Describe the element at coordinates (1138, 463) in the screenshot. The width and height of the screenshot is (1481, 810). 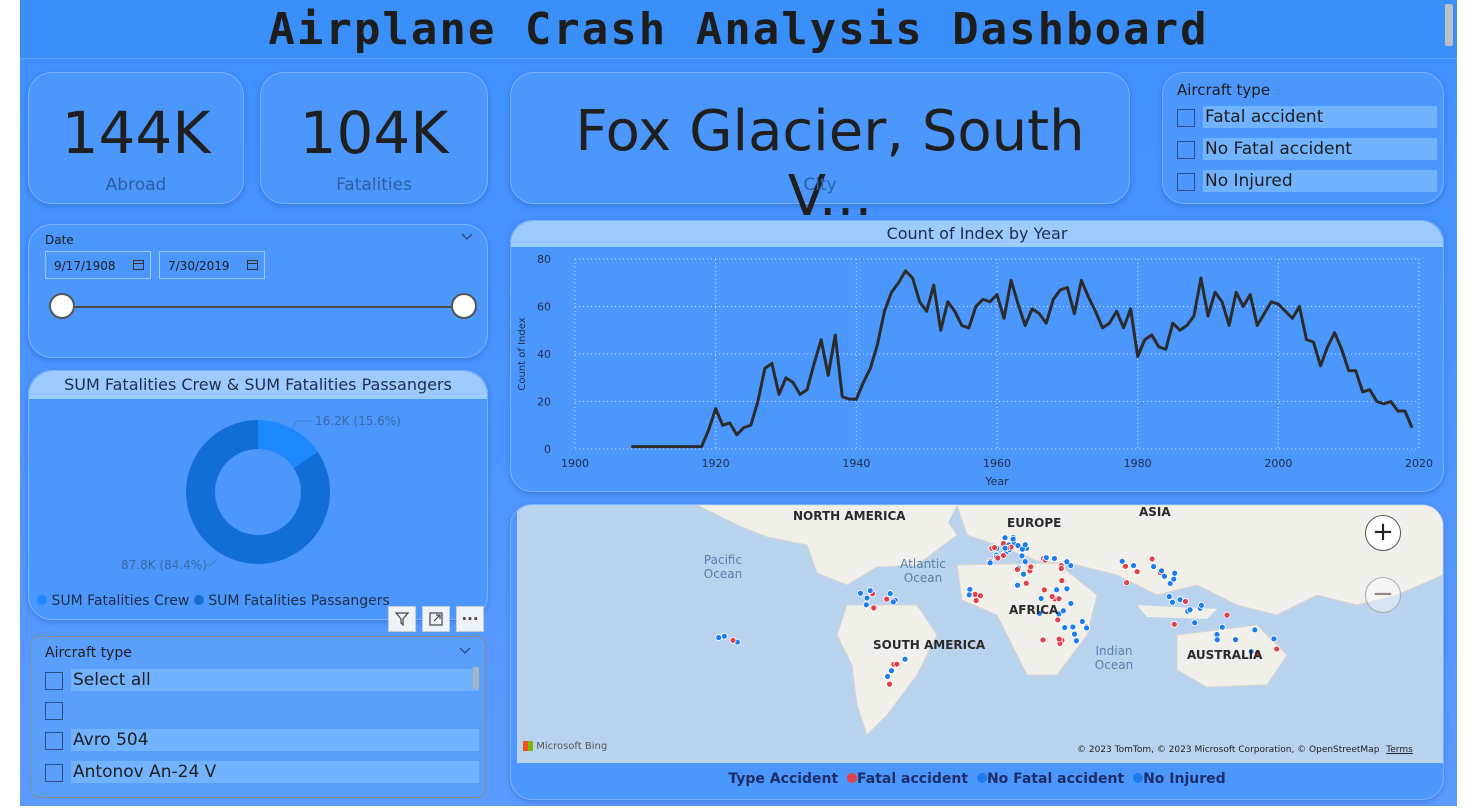
I see `x-tick-label: 1980` at that location.